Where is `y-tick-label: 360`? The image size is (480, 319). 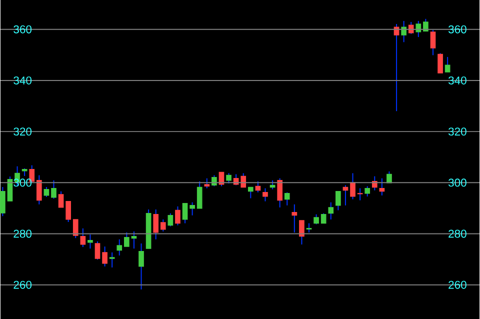 y-tick-label: 360 is located at coordinates (23, 29).